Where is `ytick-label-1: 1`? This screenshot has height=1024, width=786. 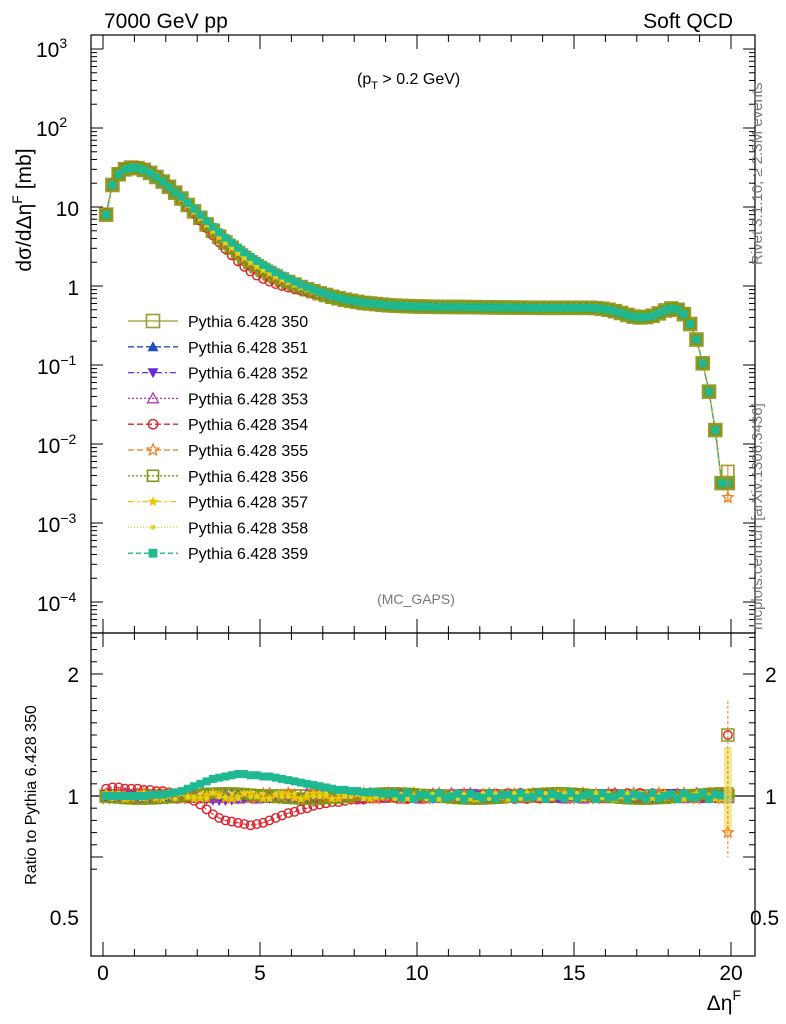 ytick-label-1: 1 is located at coordinates (73, 288).